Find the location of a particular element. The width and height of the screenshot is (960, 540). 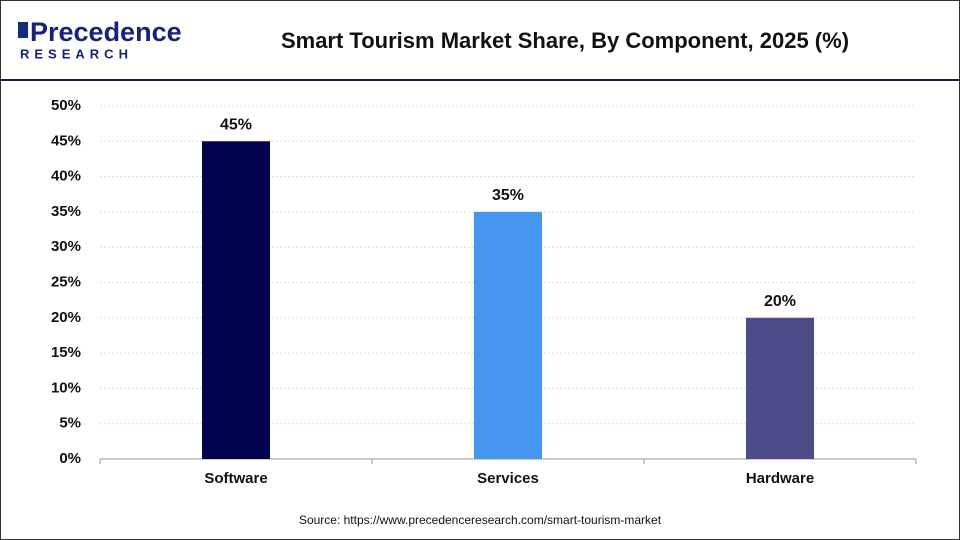

y-tick-label: 40% is located at coordinates (66, 176).